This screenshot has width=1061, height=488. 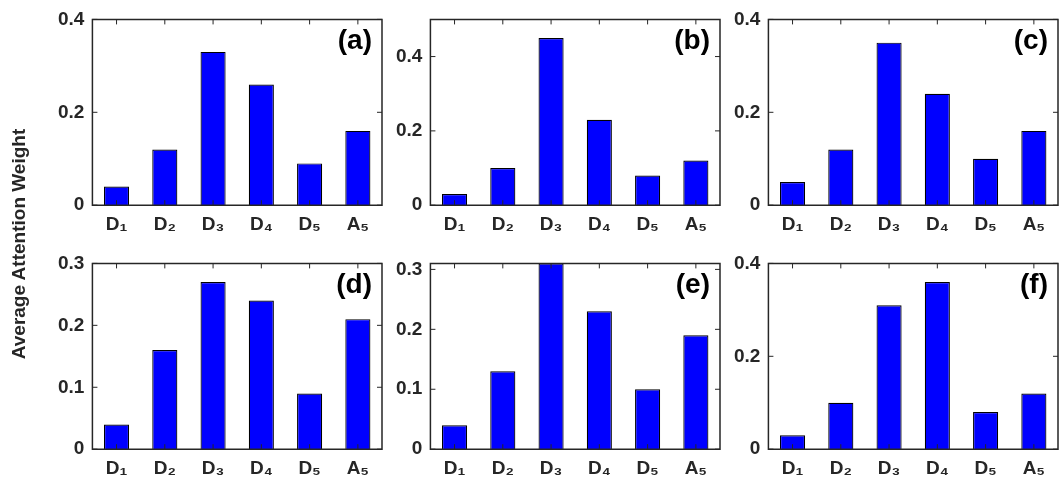 I want to click on annotation: (b), so click(x=692, y=40).